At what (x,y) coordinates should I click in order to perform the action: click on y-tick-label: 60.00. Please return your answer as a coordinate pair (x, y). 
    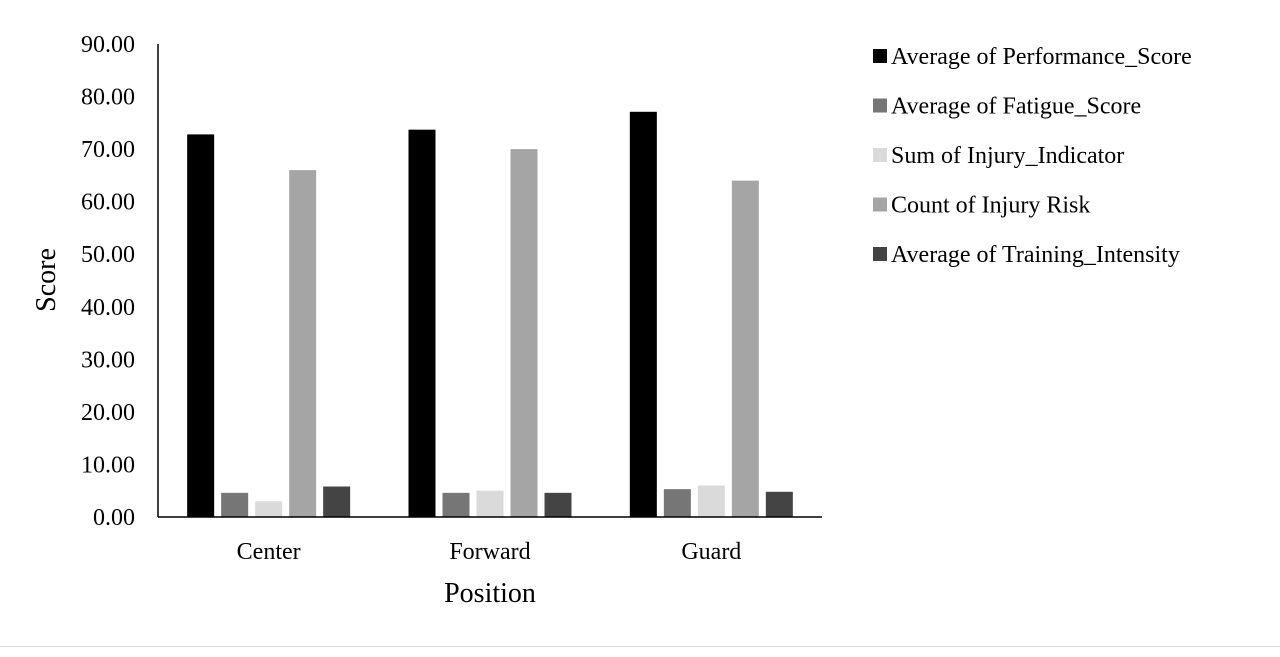
    Looking at the image, I should click on (108, 203).